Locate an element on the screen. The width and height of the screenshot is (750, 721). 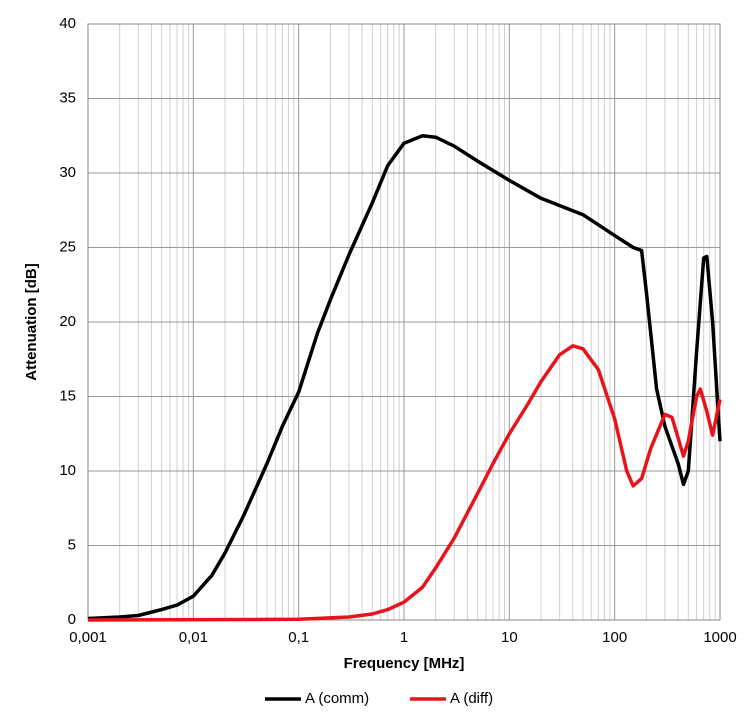
legend-label: A (comm) is located at coordinates (337, 698).